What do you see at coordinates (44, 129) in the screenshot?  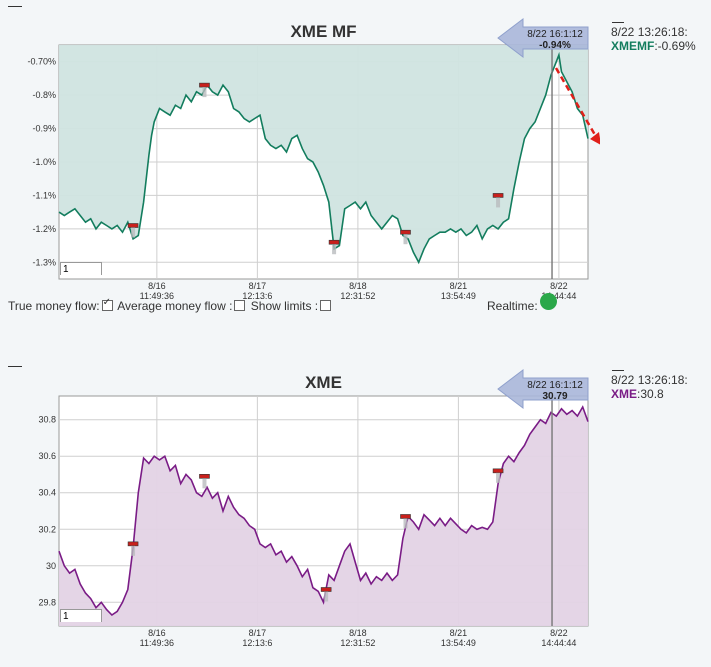 I see `y-tick-label: -0.9%` at bounding box center [44, 129].